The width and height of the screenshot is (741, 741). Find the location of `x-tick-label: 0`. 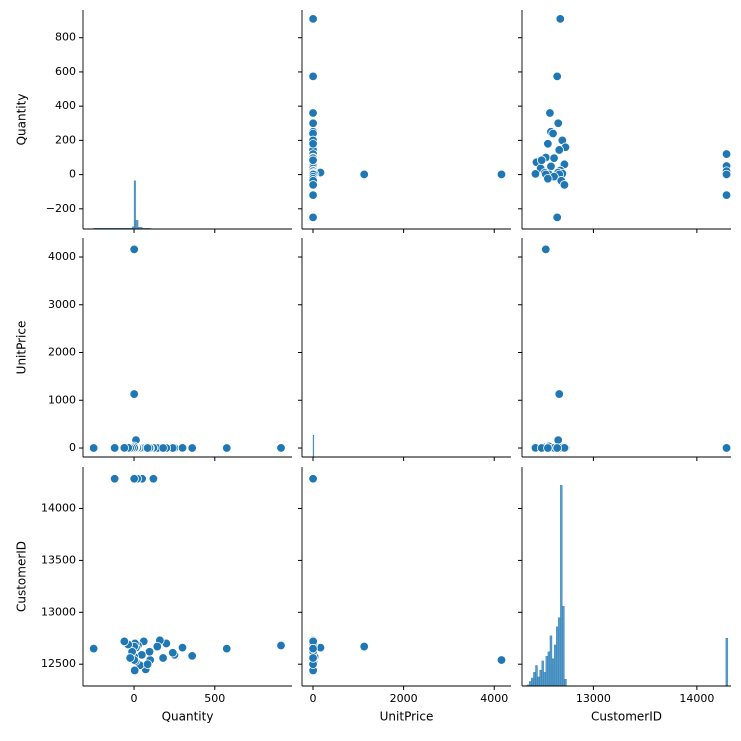

x-tick-label: 0 is located at coordinates (313, 698).